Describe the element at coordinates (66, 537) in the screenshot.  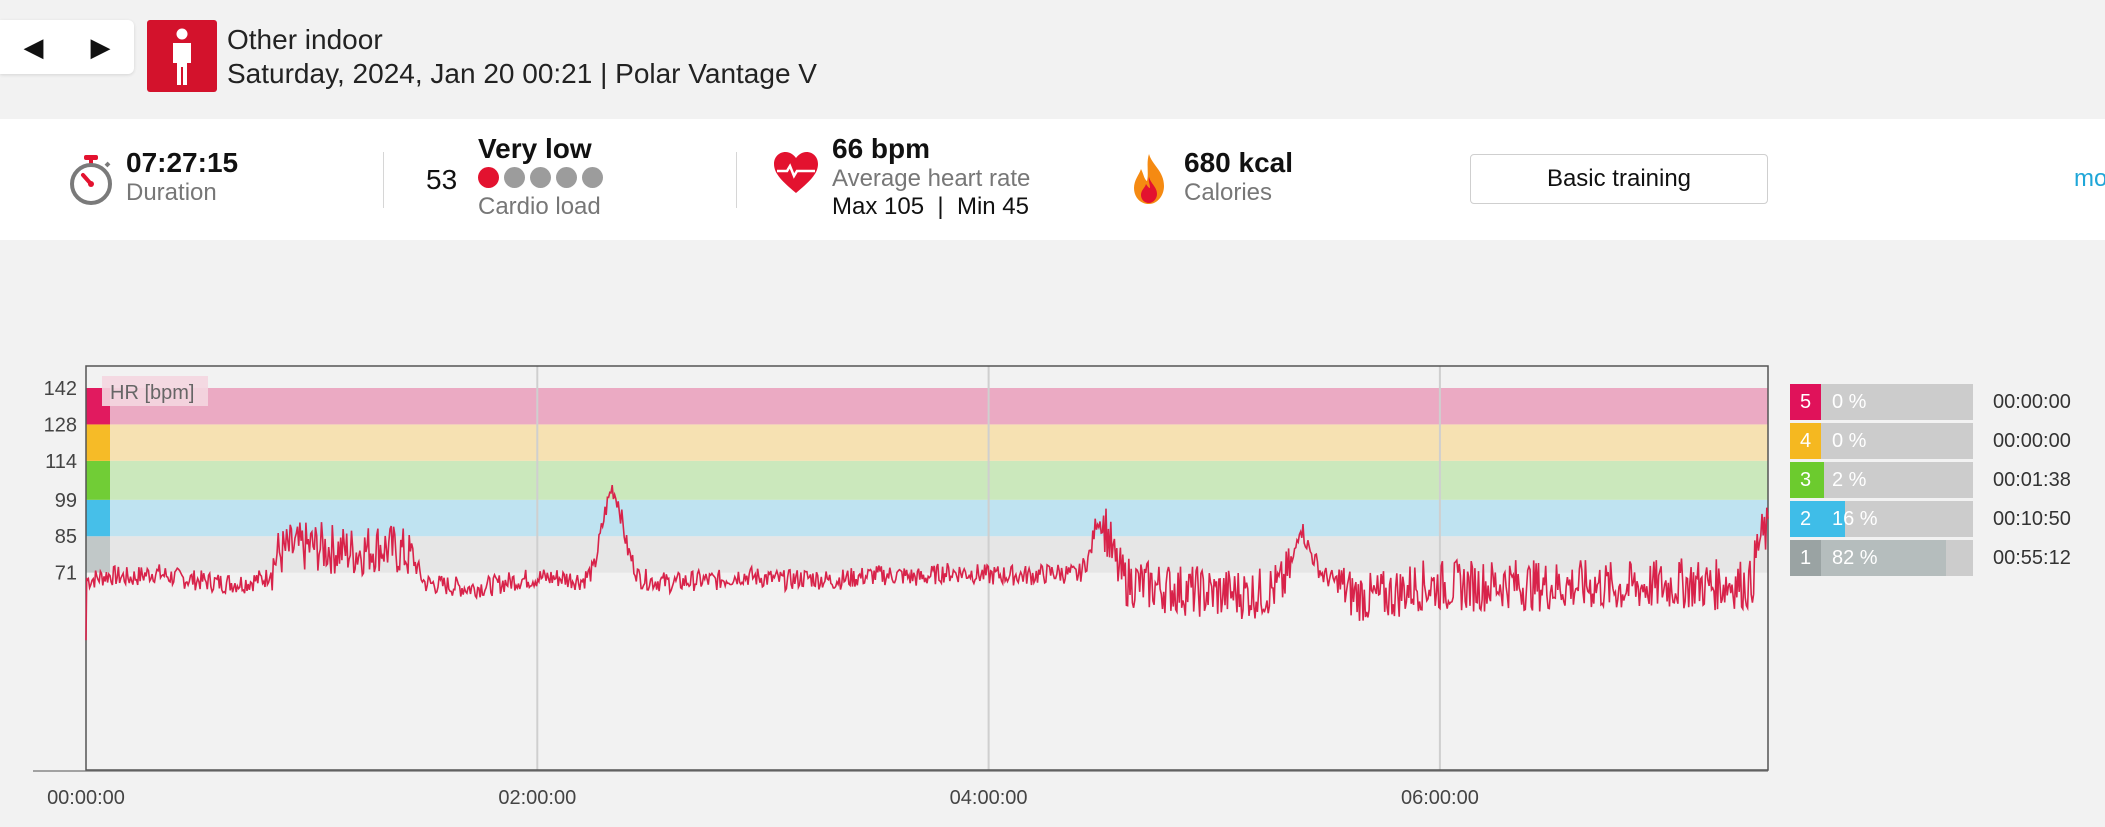
I see `y-tick-label: 85` at that location.